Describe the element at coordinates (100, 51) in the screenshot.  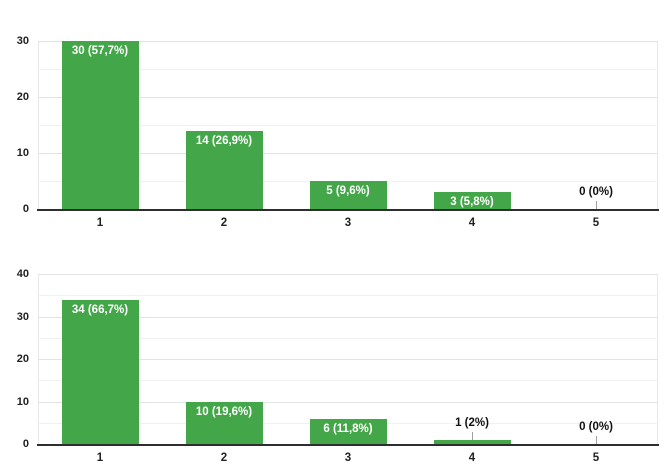
I see `bar-value-label: 30 (57,7%)` at that location.